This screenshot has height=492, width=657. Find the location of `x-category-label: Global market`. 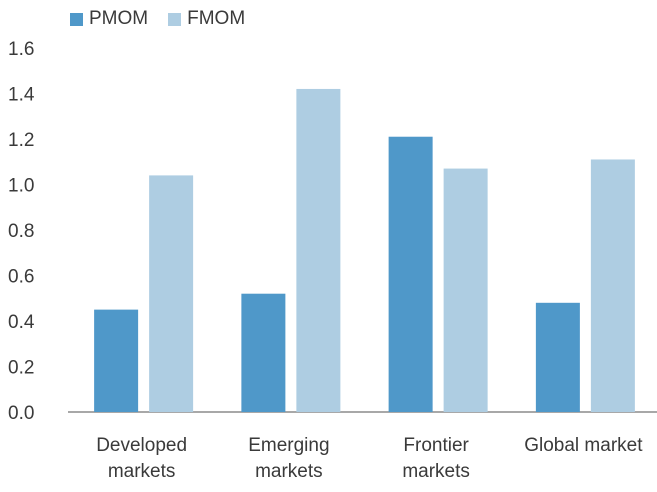

x-category-label: Global market is located at coordinates (583, 445).